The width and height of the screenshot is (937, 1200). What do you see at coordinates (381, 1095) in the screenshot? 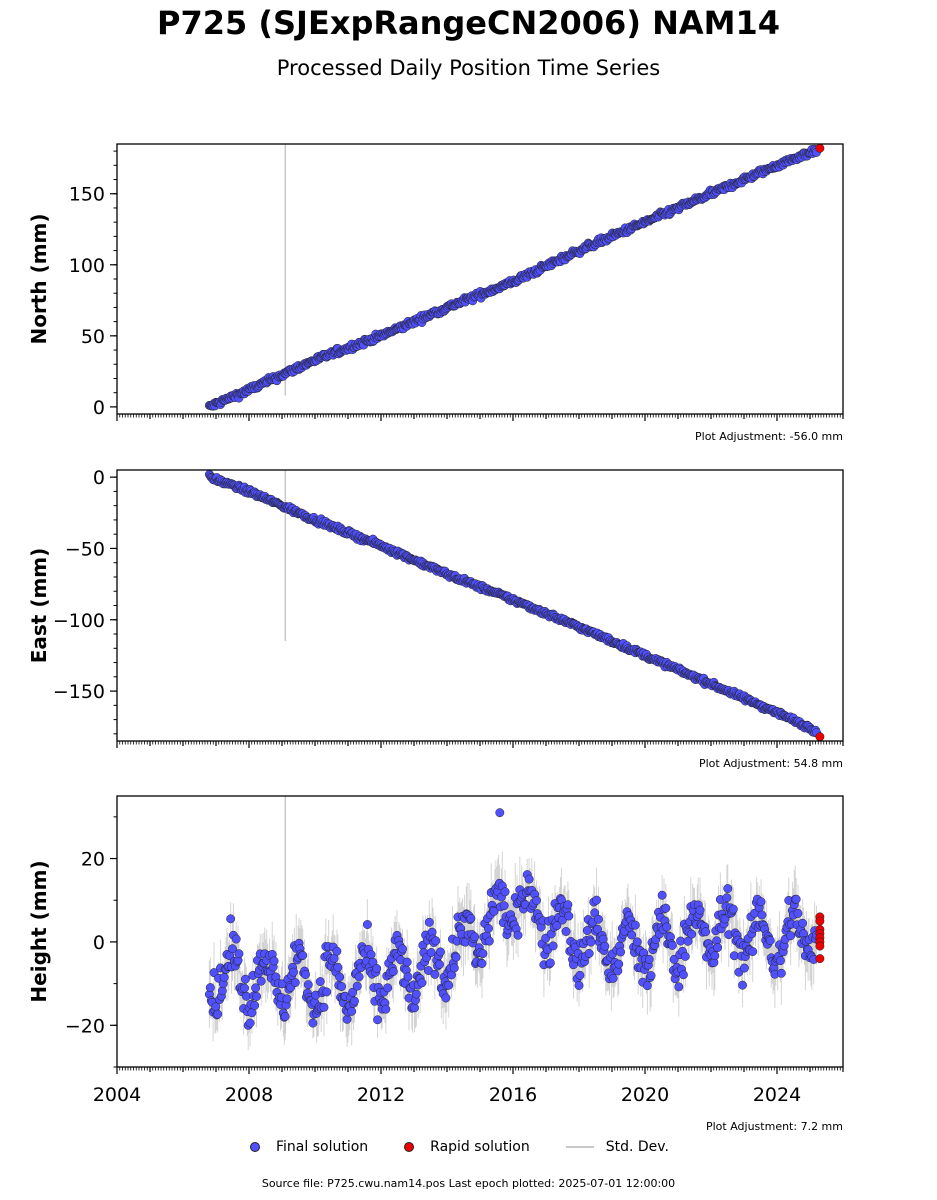
I see `x-tick-label: 2012` at bounding box center [381, 1095].